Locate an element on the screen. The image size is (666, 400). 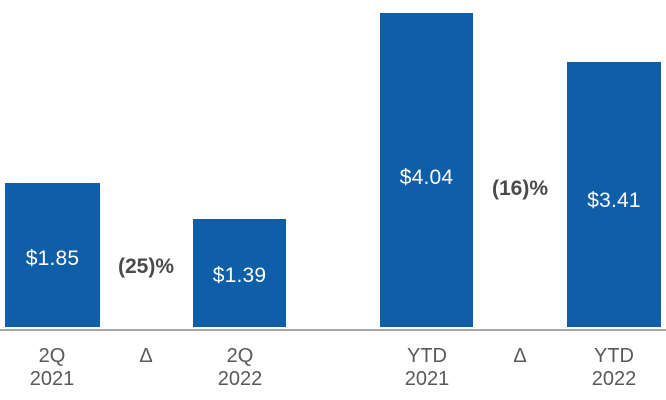
category-2q-2021: 2Q 2021 is located at coordinates (52, 368).